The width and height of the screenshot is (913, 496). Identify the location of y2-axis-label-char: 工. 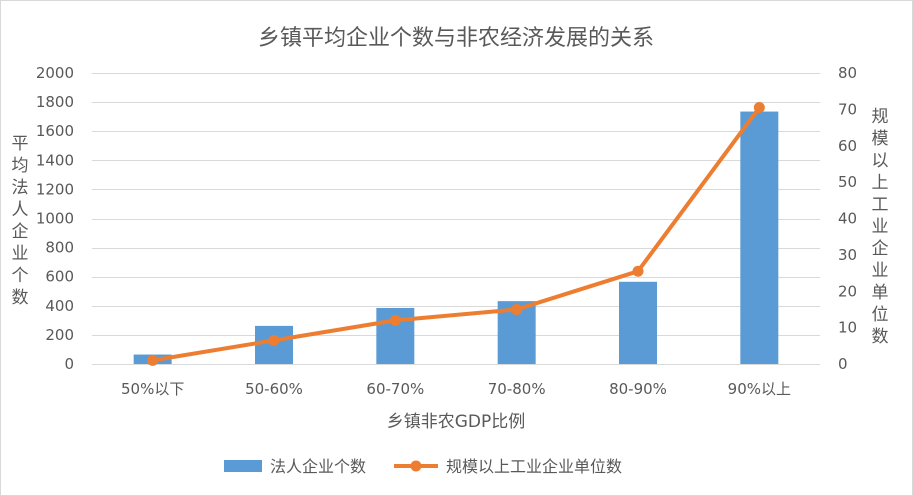
(880, 205).